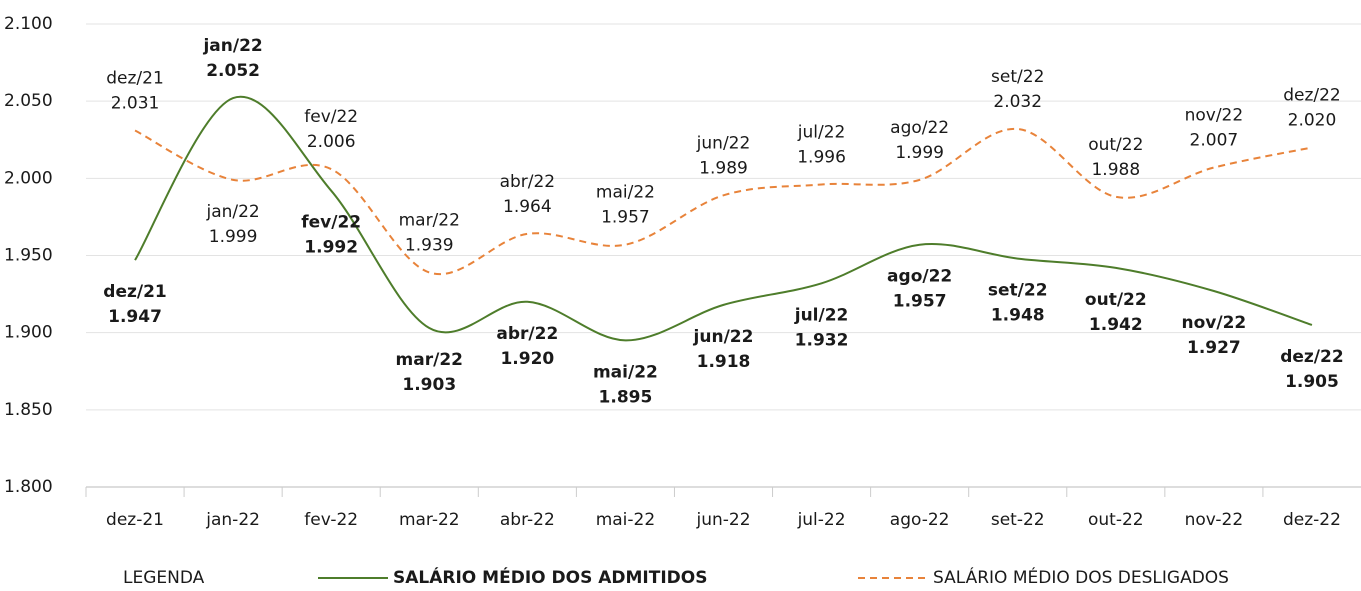 This screenshot has height=591, width=1361. What do you see at coordinates (1115, 170) in the screenshot?
I see `data-label: 1.988` at bounding box center [1115, 170].